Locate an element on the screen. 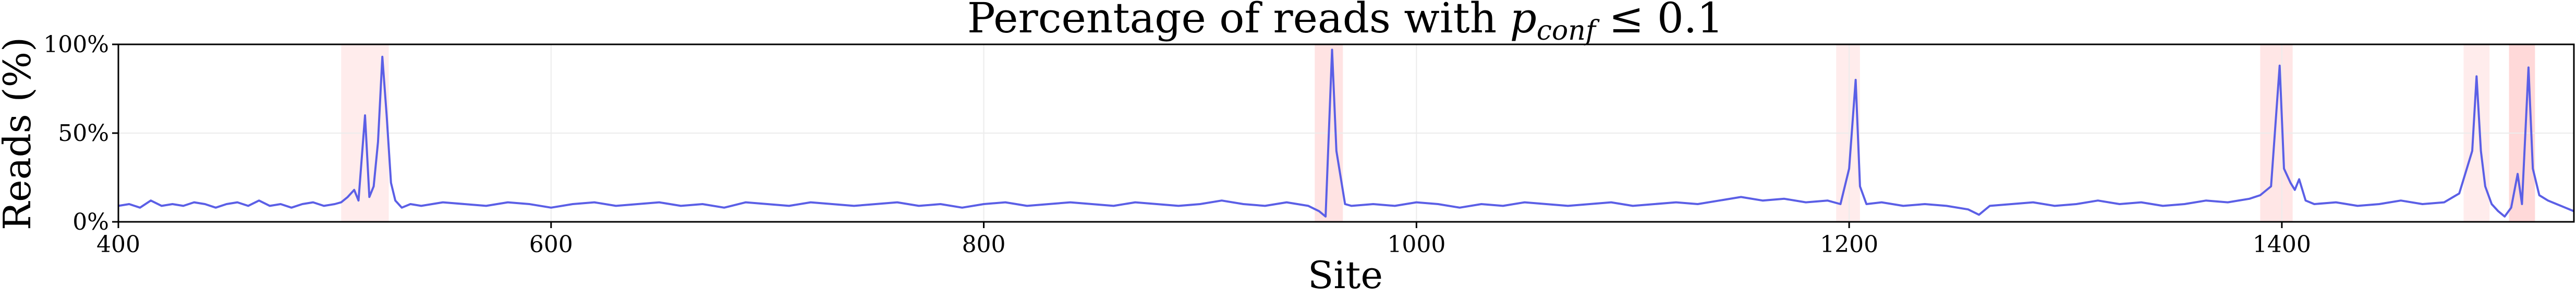 This screenshot has width=2576, height=297. y-tick-label: 50% is located at coordinates (83, 133).